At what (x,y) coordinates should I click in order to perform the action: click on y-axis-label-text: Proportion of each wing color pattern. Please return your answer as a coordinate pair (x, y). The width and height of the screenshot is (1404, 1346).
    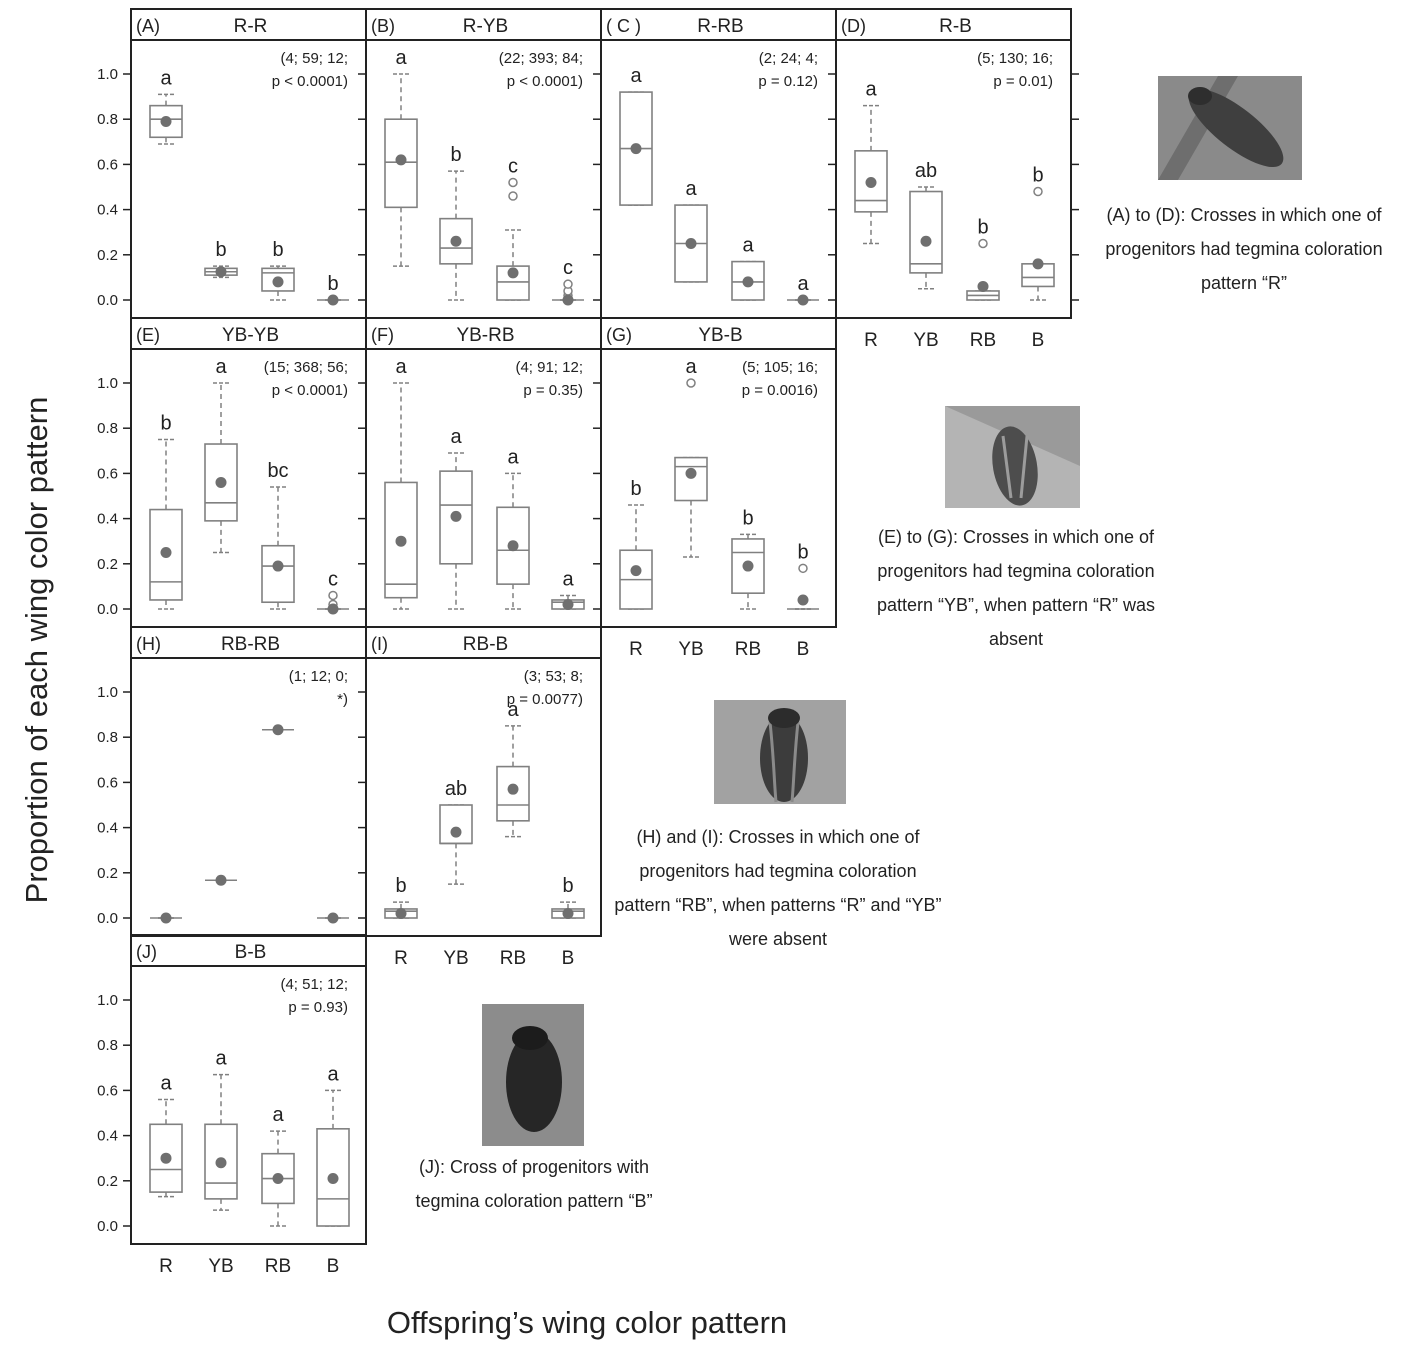
    Looking at the image, I should click on (36, 650).